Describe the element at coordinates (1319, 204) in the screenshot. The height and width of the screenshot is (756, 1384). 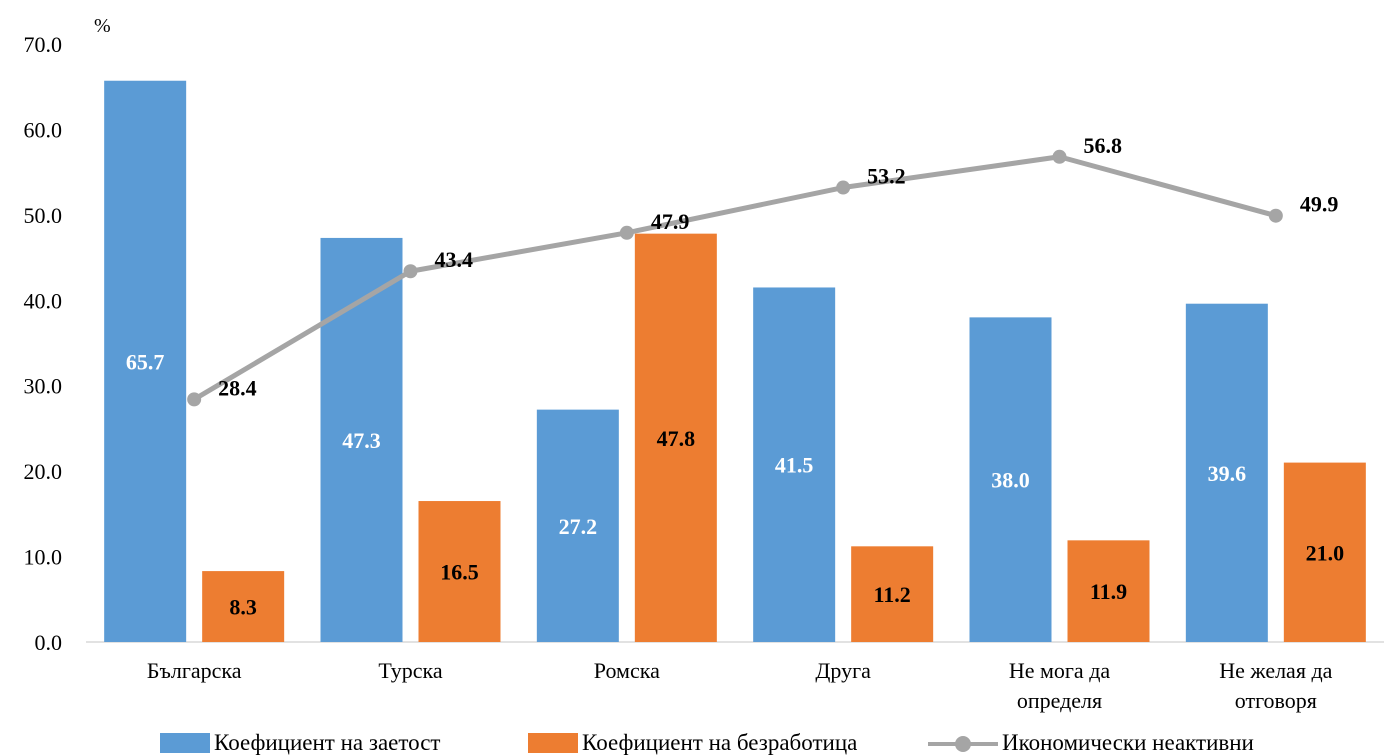
I see `data-label-inactive: 49.9` at that location.